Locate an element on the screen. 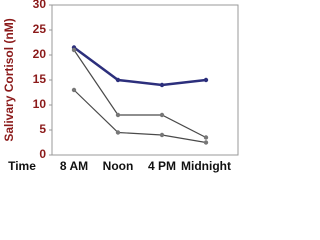 The width and height of the screenshot is (320, 240). x-tick-label: 8 AM is located at coordinates (74, 166).